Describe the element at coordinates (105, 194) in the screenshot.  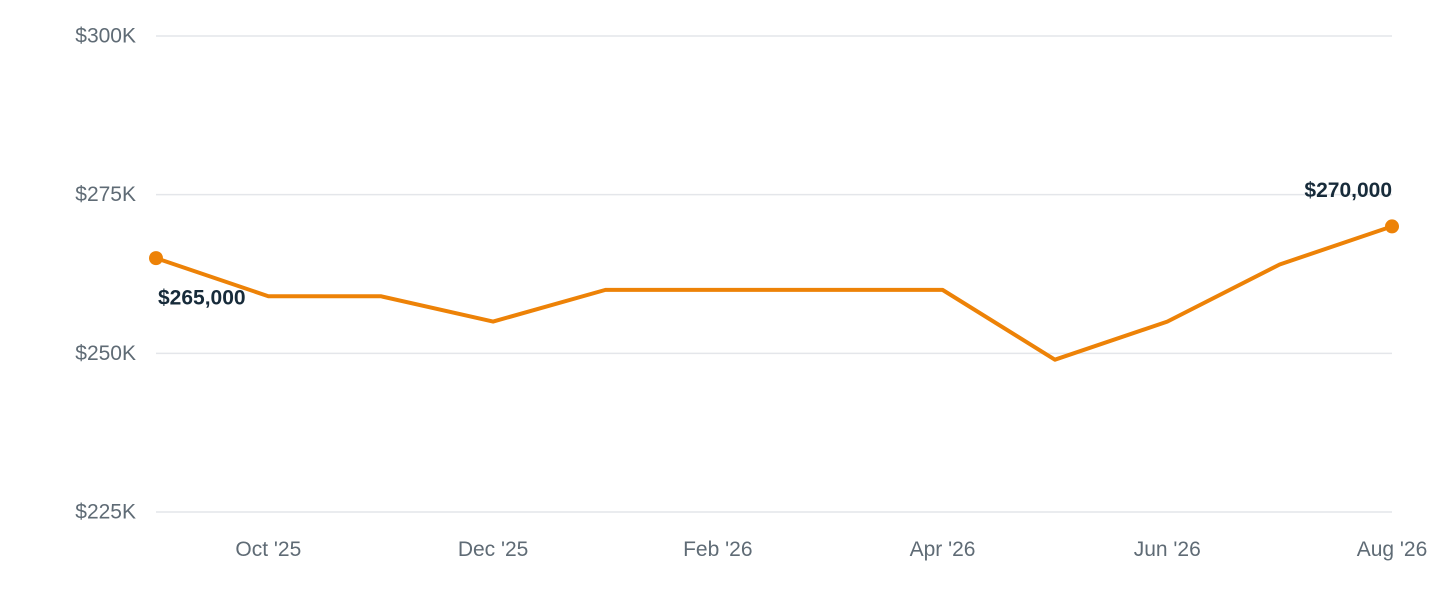
I see `y-tick-label: $275K` at that location.